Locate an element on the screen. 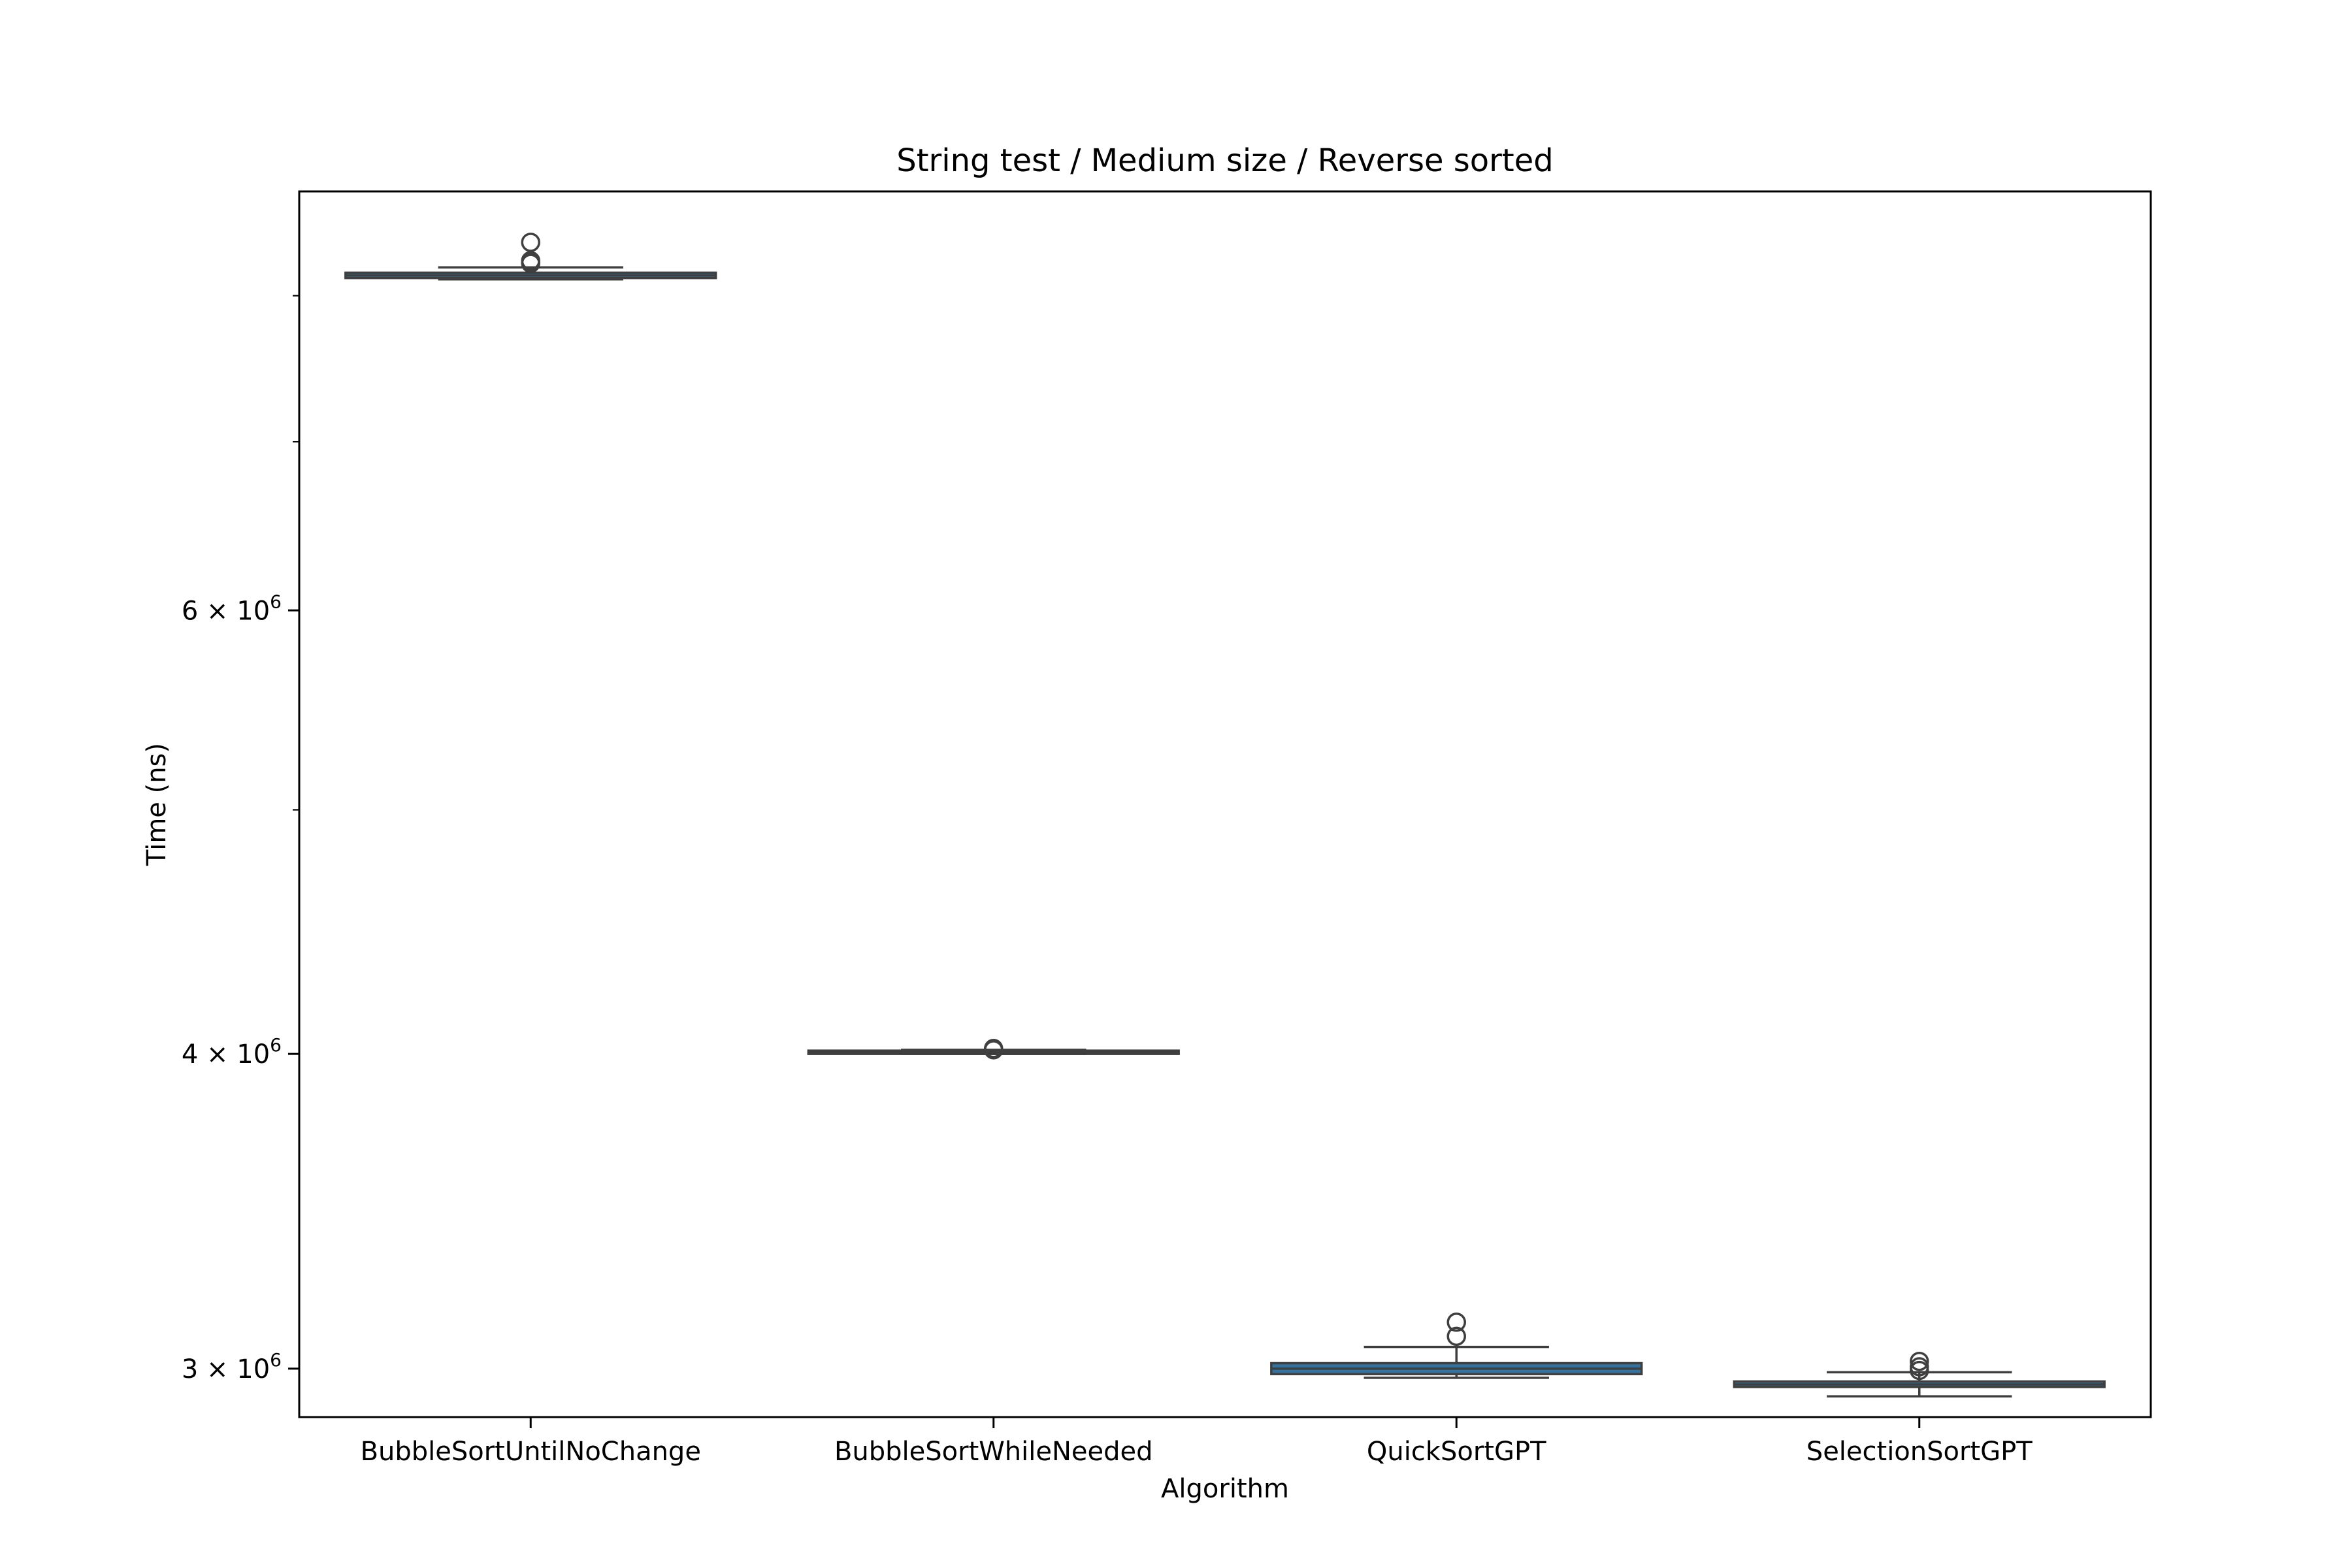  y-axis-label: Time (ns) is located at coordinates (157, 804).